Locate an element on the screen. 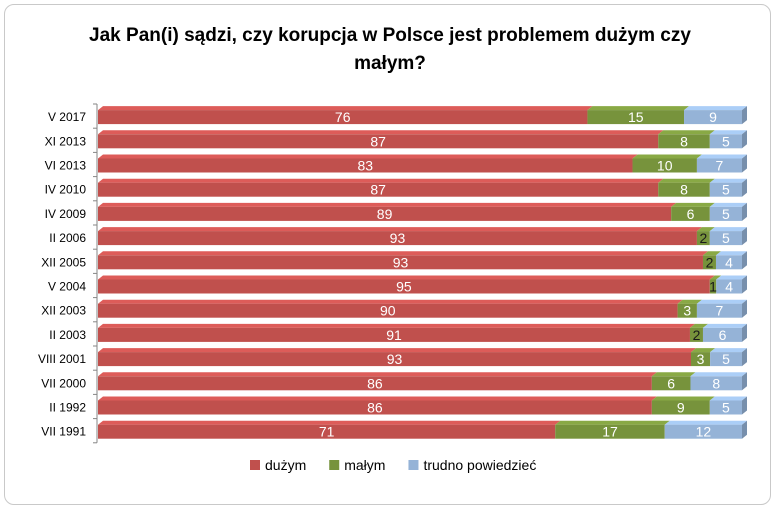 This screenshot has width=777, height=511. category-label: IV 2009 is located at coordinates (66, 214).